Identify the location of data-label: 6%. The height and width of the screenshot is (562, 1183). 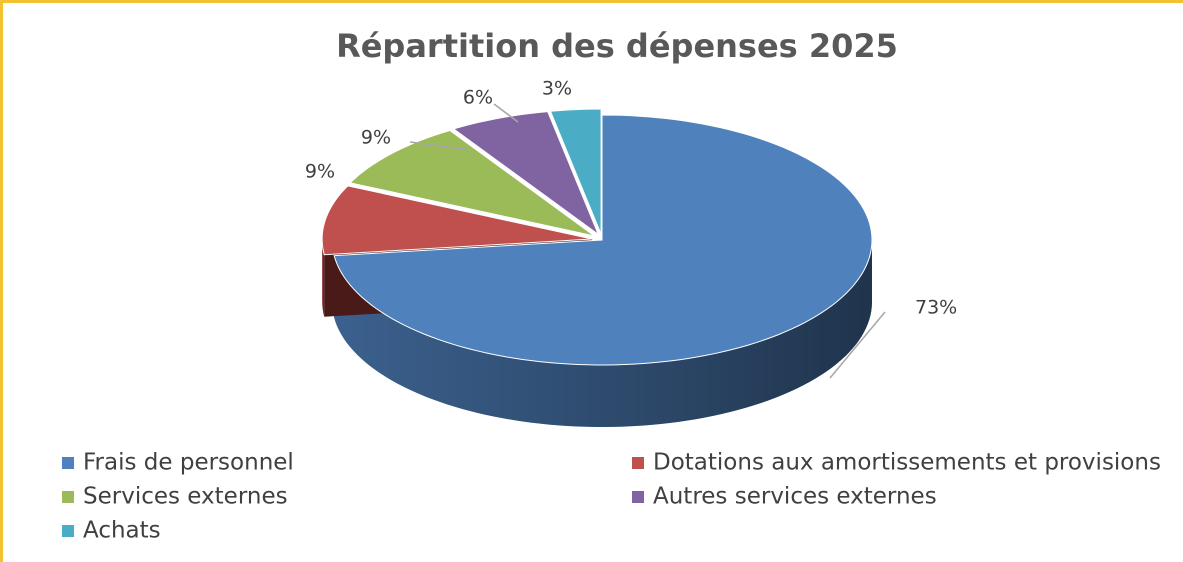
(478, 98).